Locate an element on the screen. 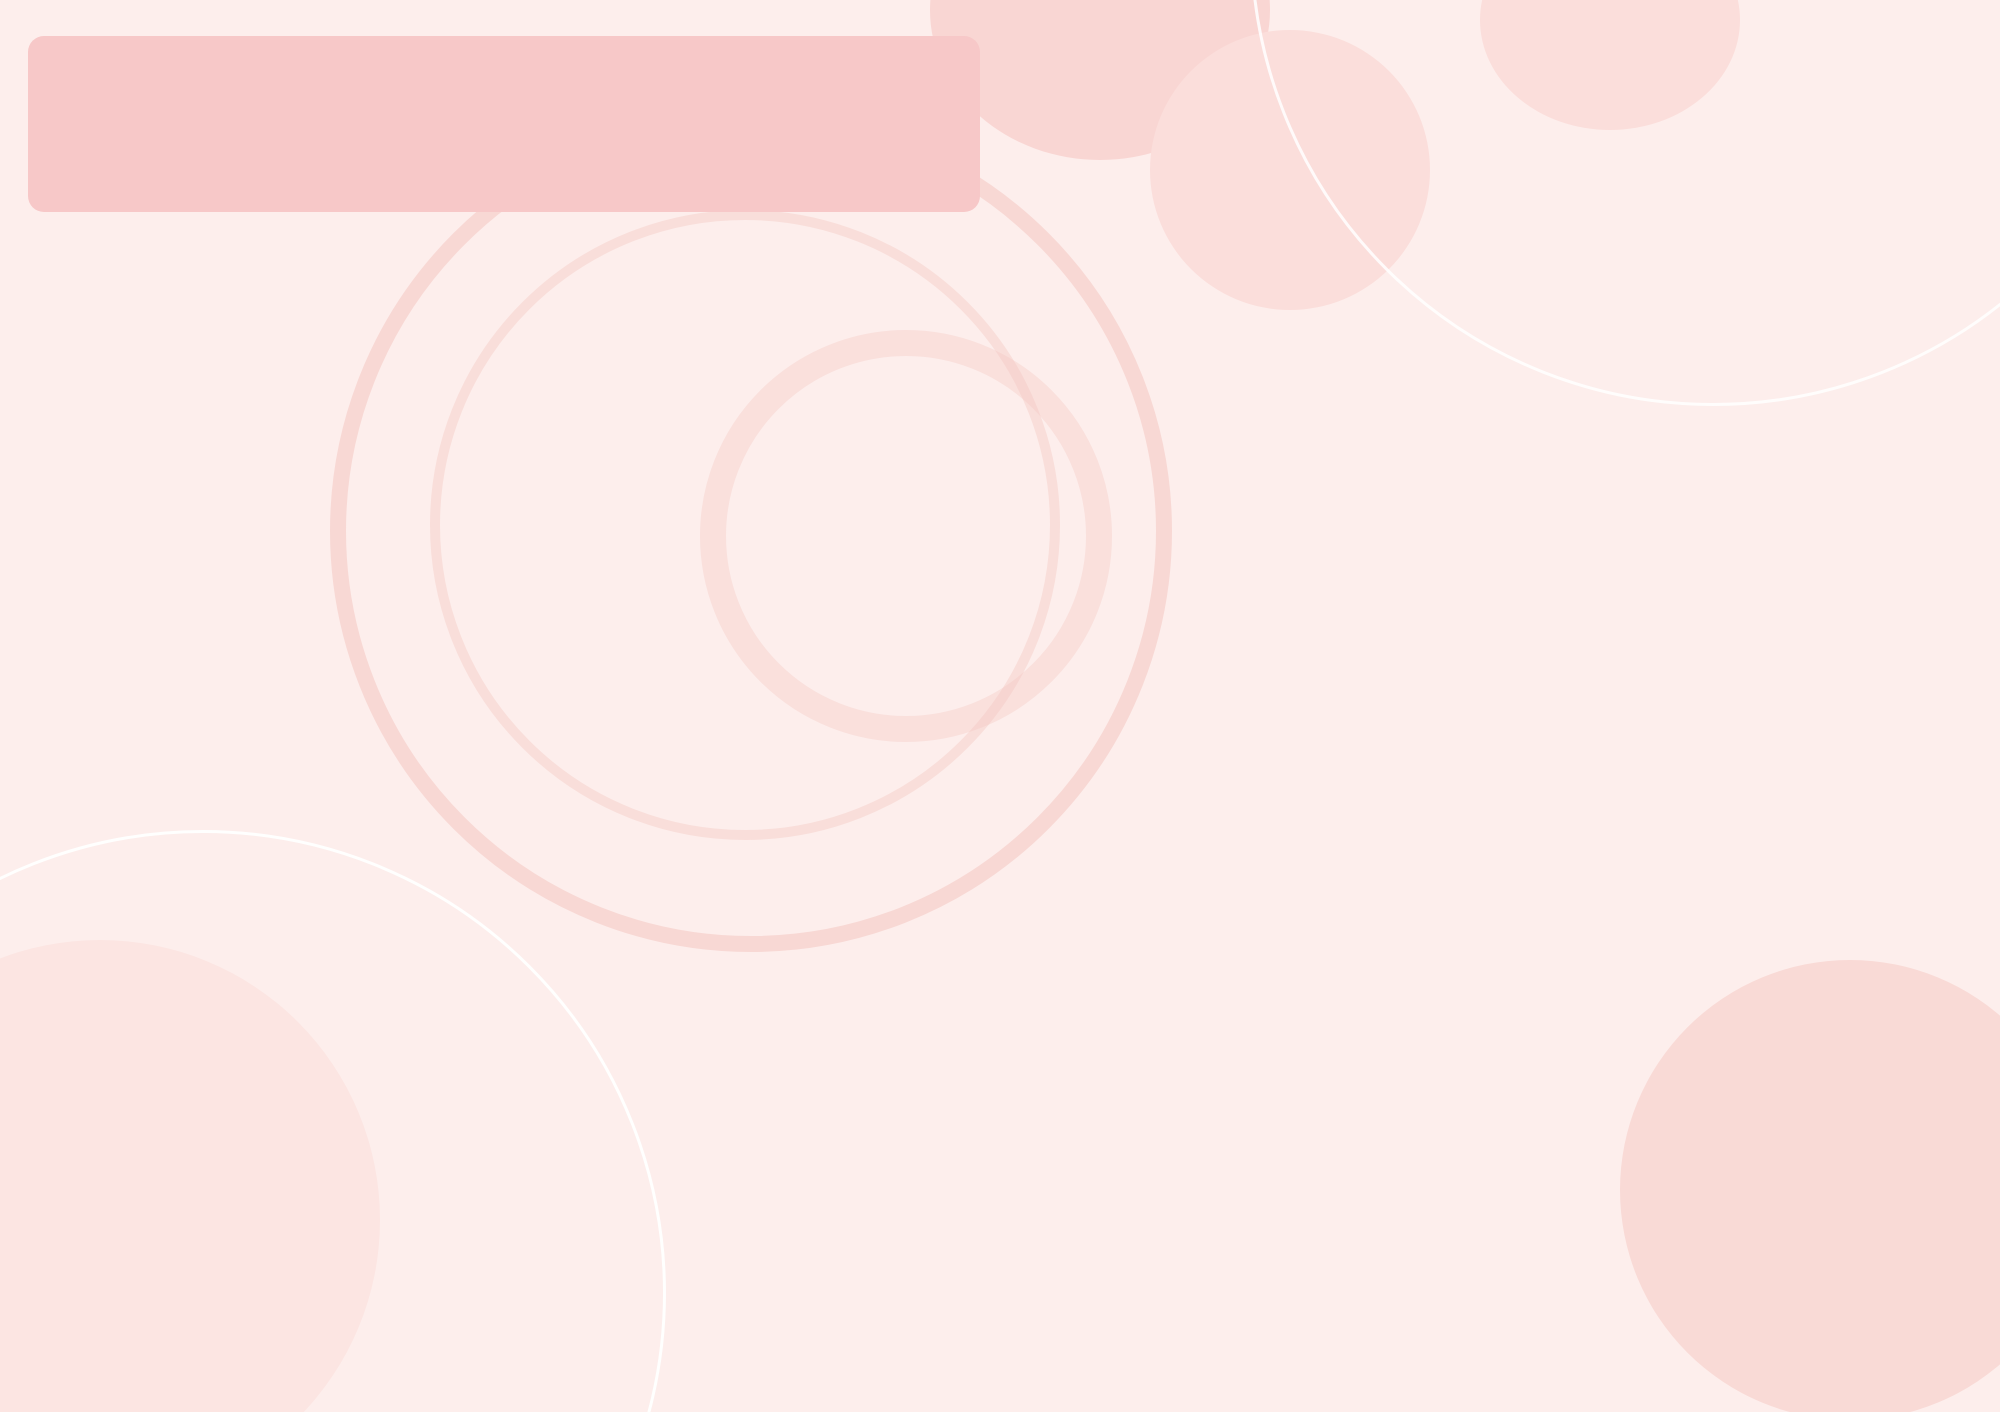  house-specialties-header is located at coordinates (504, 46).